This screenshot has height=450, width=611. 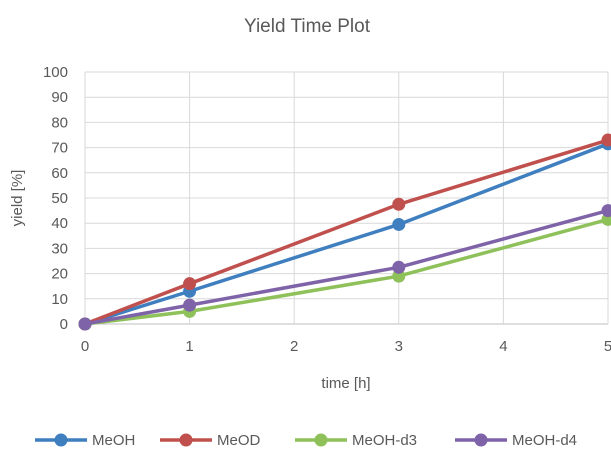 I want to click on y-tick-label: 40, so click(x=59, y=223).